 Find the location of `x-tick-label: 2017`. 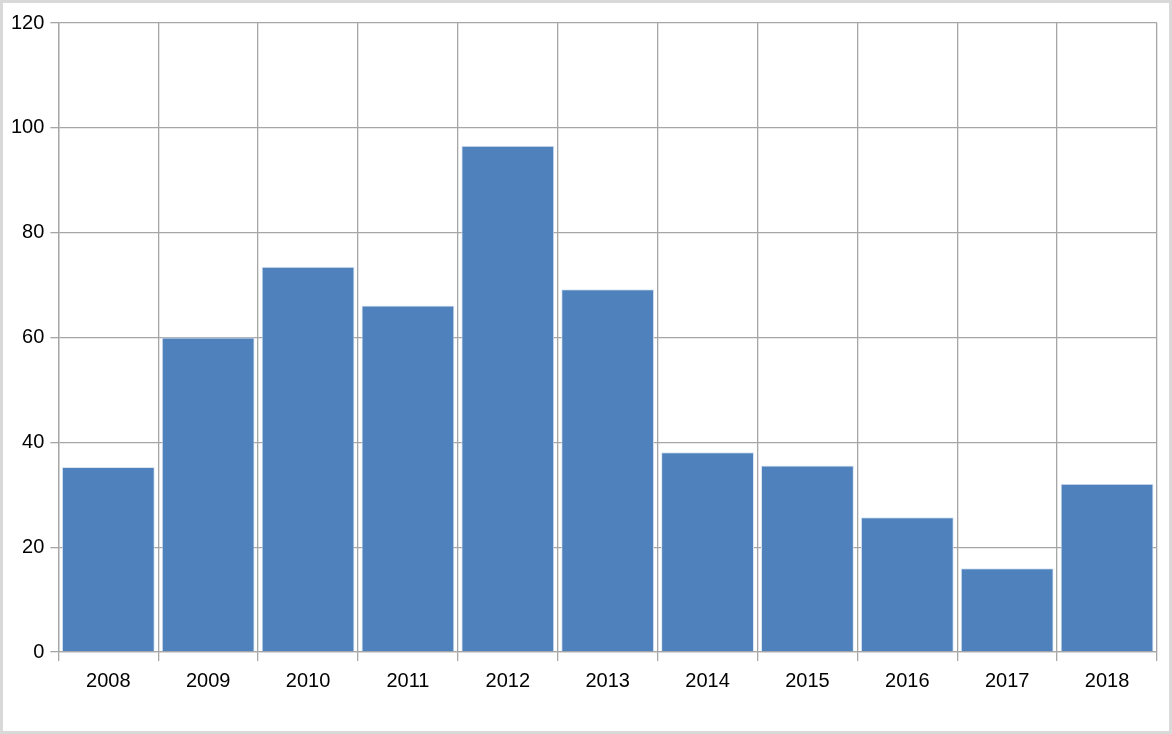

x-tick-label: 2017 is located at coordinates (1007, 679).